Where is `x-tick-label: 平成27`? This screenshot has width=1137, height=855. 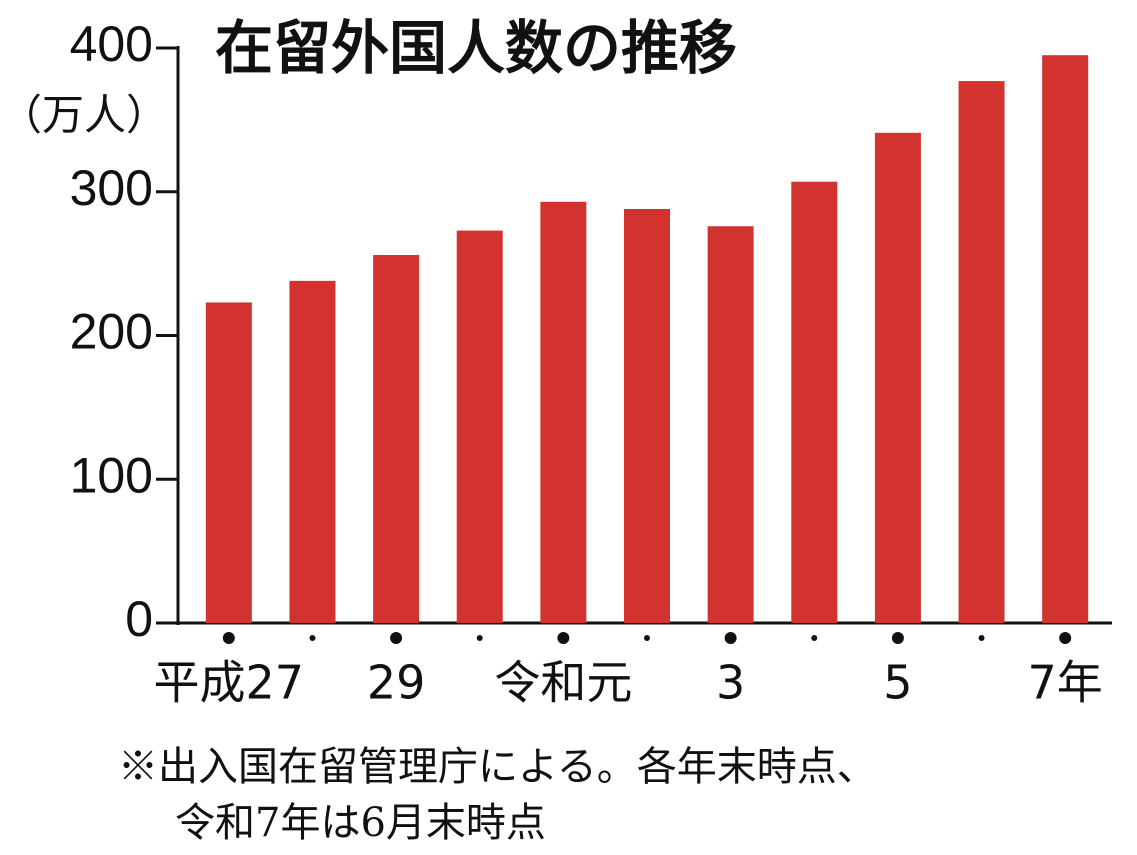
x-tick-label: 平成27 is located at coordinates (229, 683).